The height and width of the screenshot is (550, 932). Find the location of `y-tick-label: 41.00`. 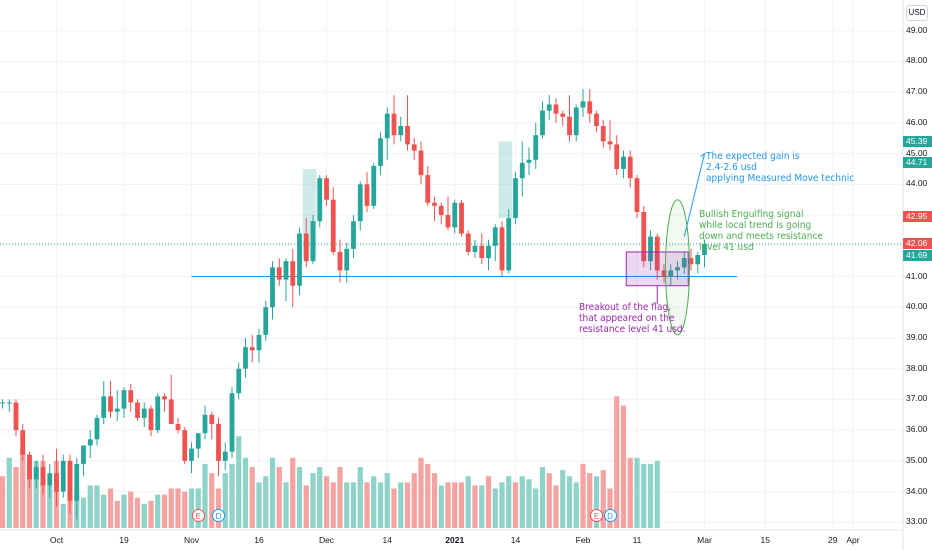

y-tick-label: 41.00 is located at coordinates (917, 275).